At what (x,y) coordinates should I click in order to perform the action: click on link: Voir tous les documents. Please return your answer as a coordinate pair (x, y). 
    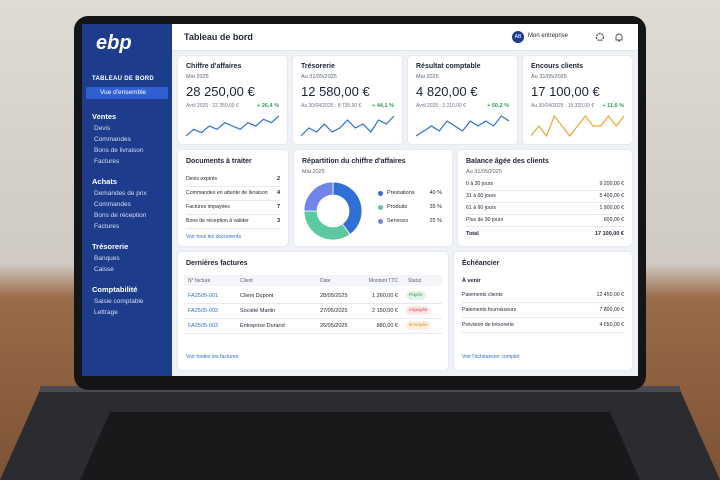
    Looking at the image, I should click on (214, 237).